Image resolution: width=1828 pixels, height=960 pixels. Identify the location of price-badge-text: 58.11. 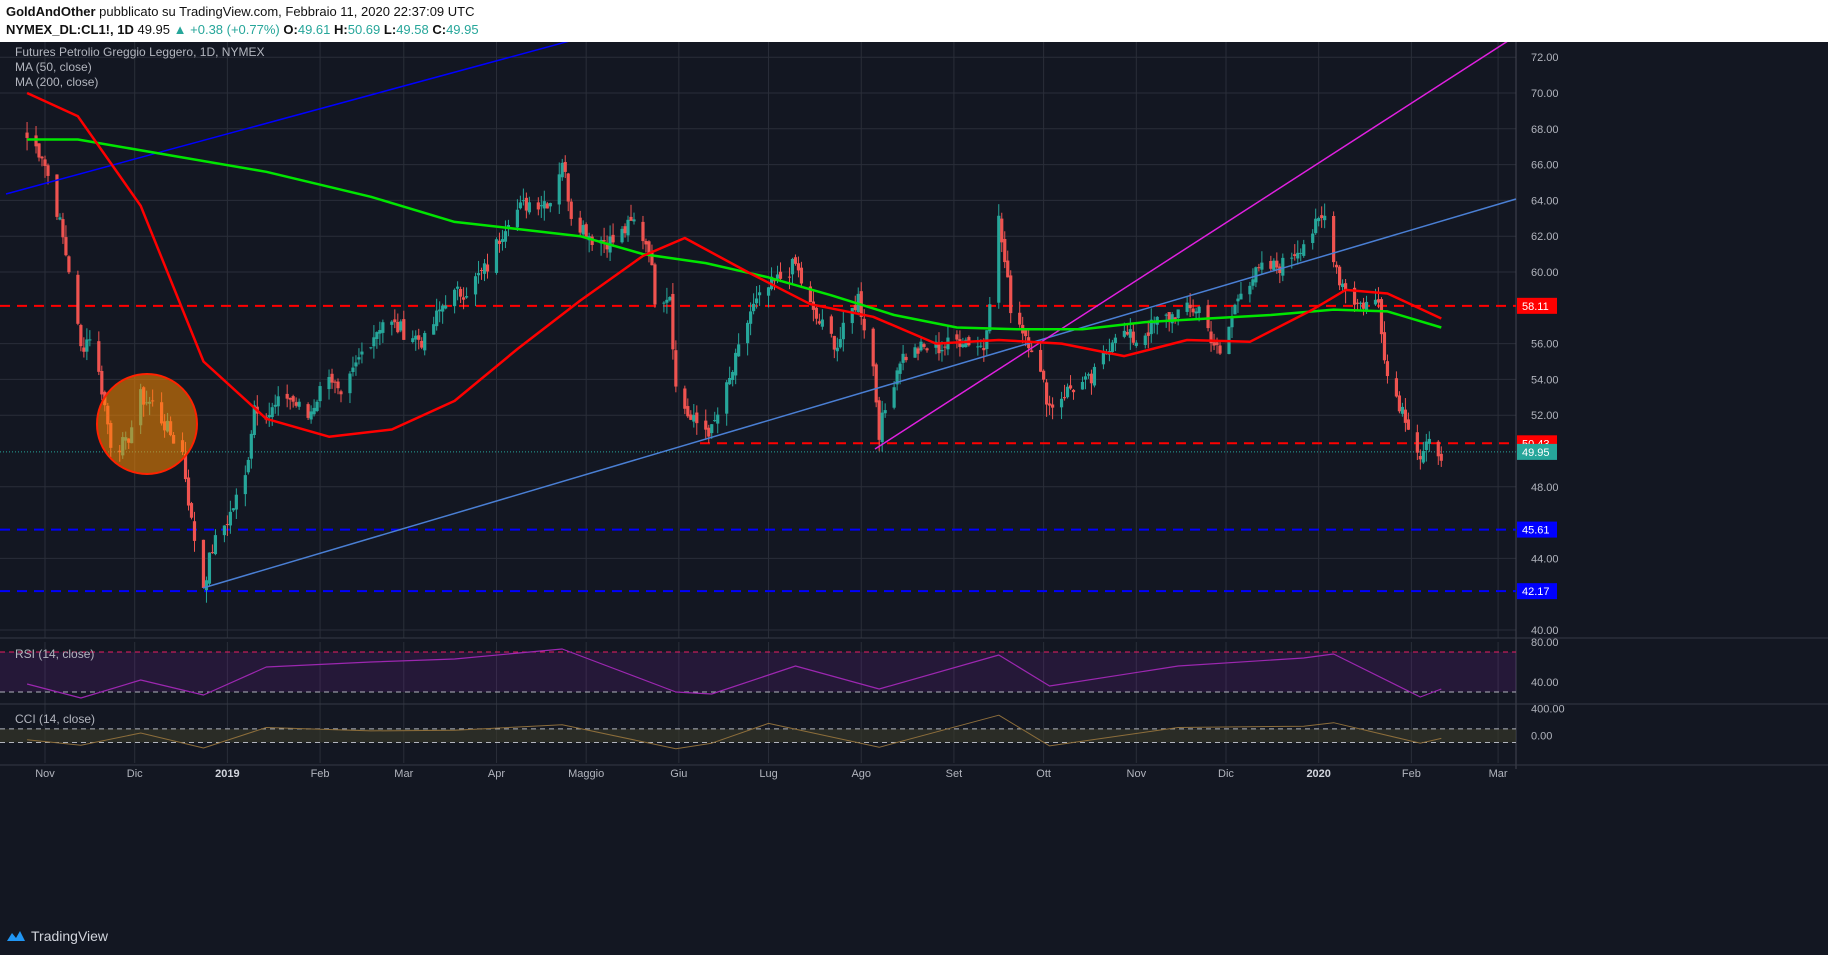
(1535, 307).